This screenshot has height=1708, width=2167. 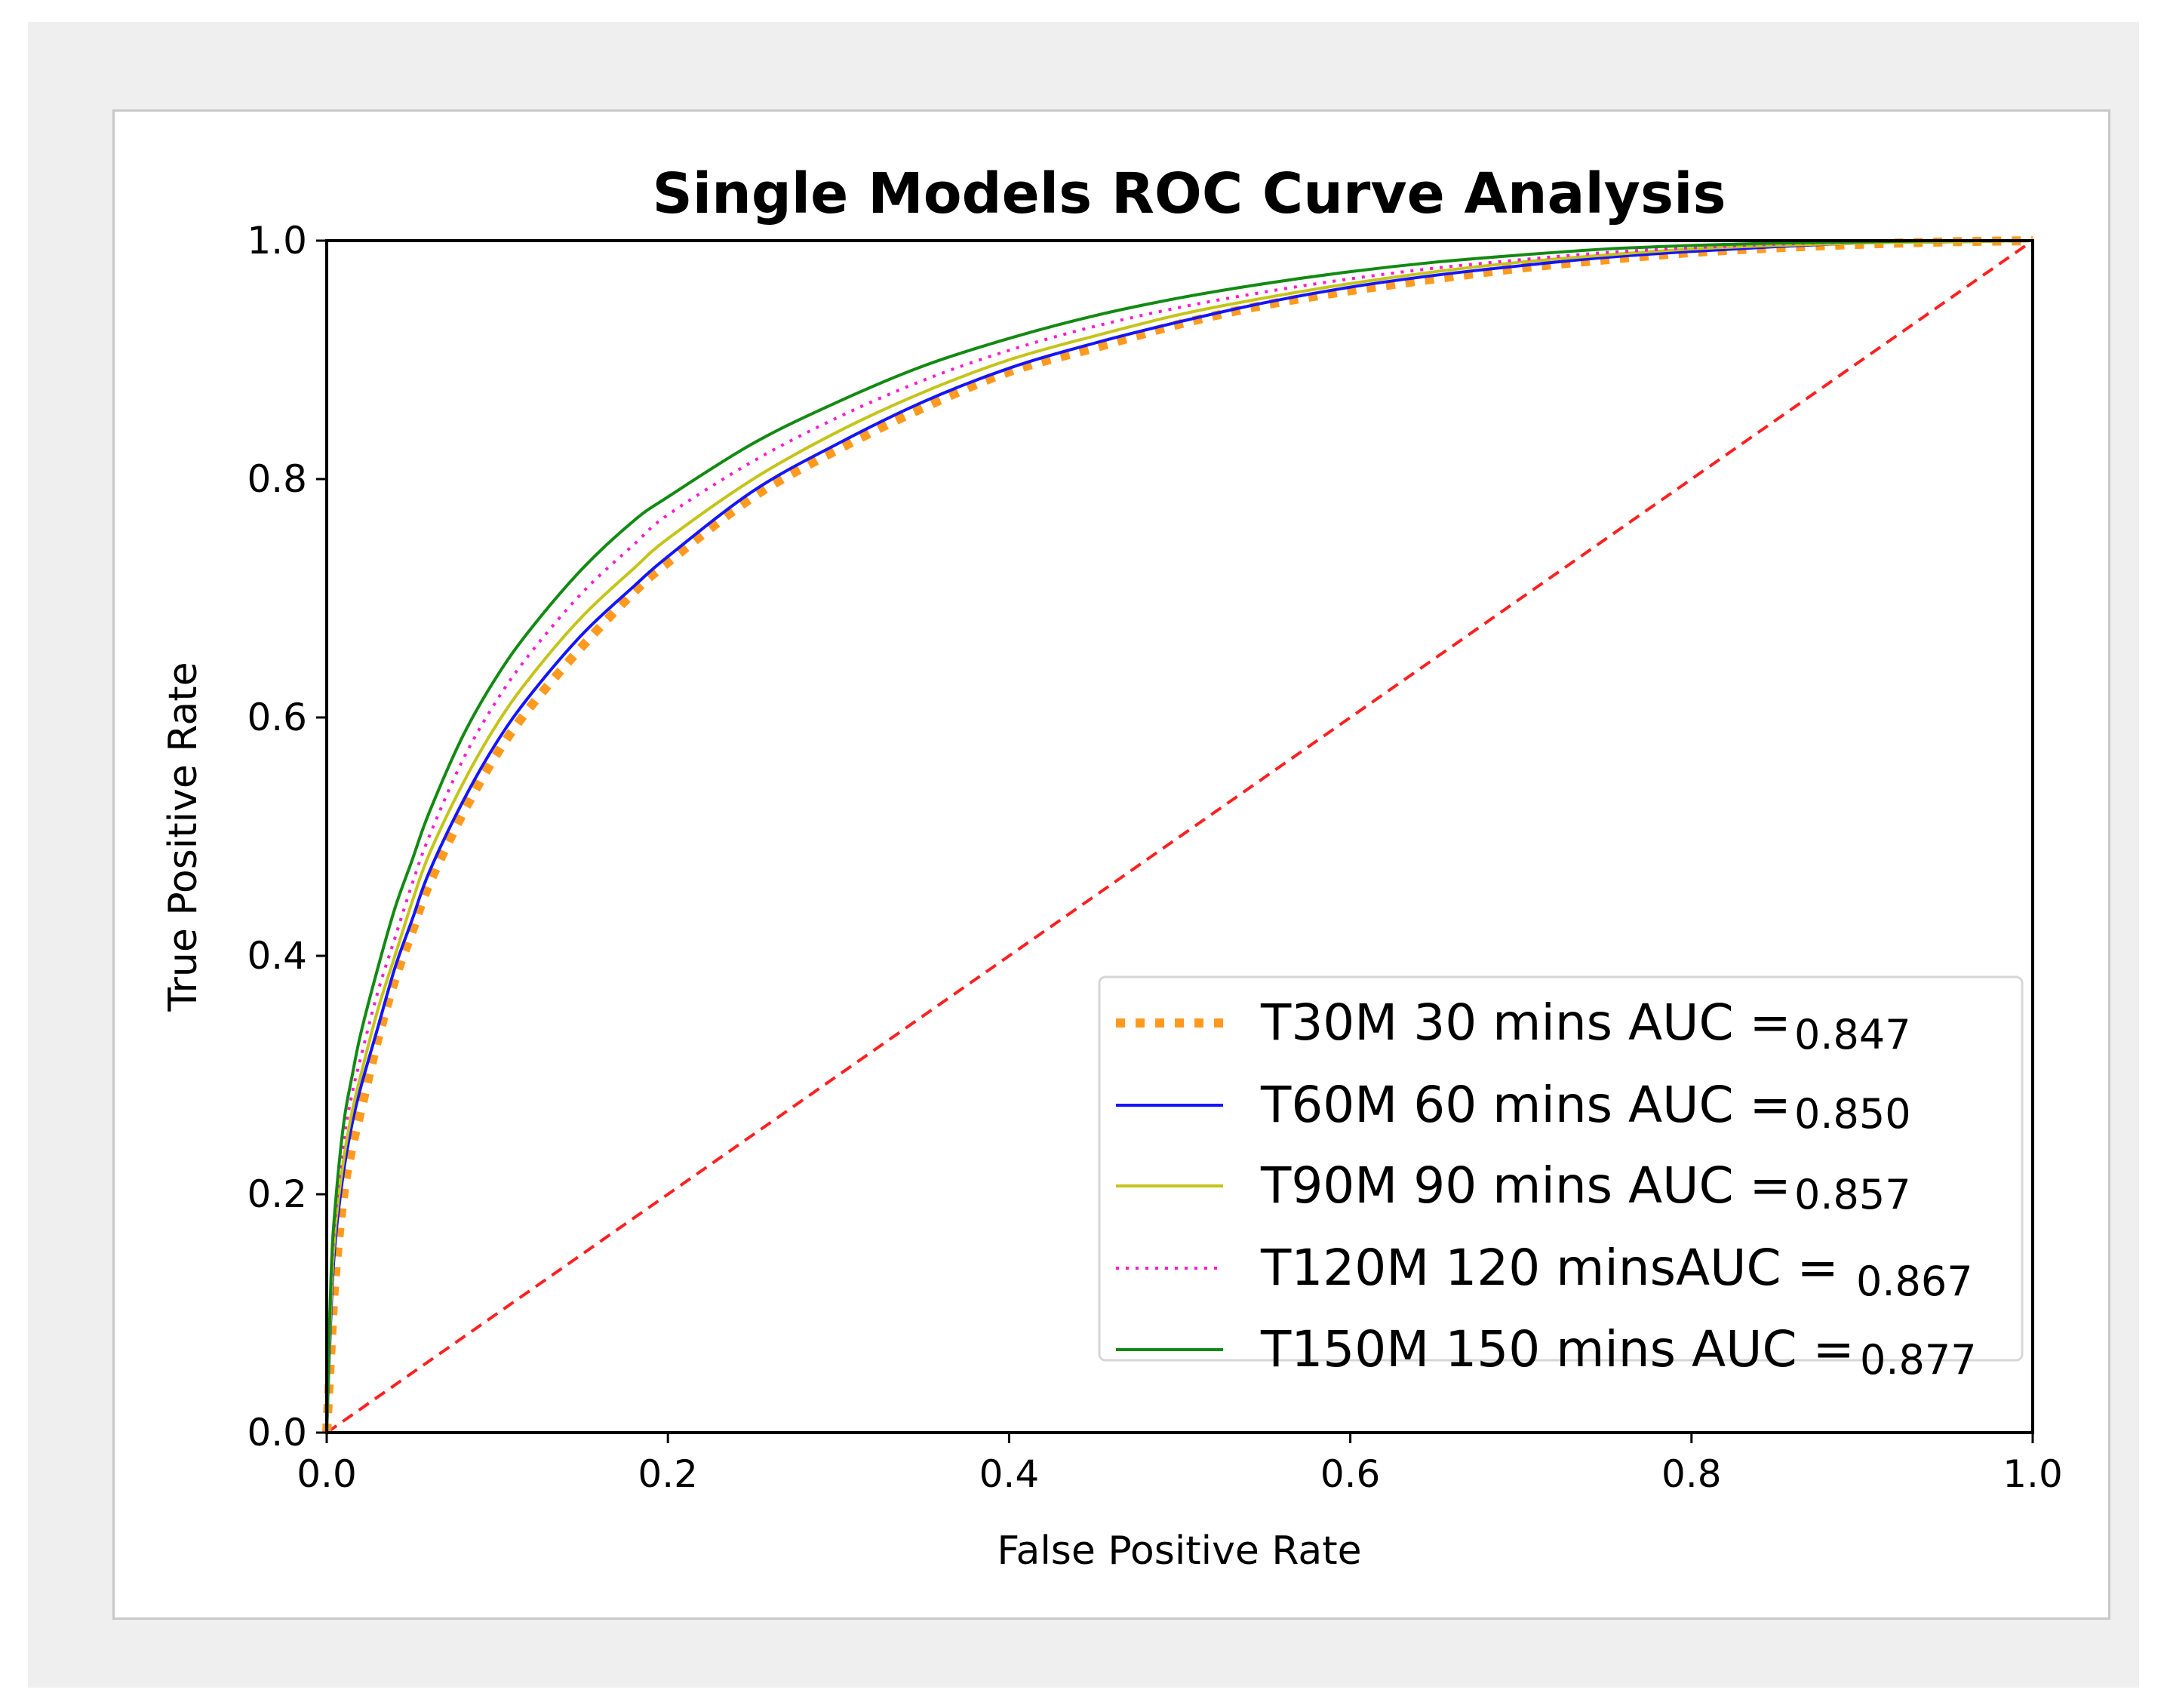 What do you see at coordinates (277, 956) in the screenshot?
I see `y-tick-label: 0.4` at bounding box center [277, 956].